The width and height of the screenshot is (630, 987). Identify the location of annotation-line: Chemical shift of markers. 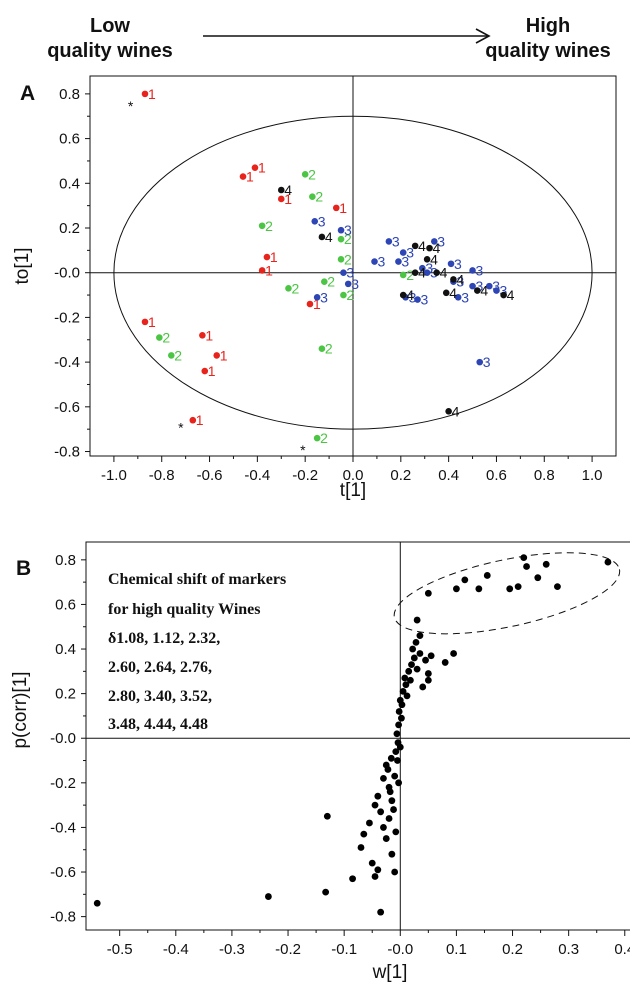
(197, 579).